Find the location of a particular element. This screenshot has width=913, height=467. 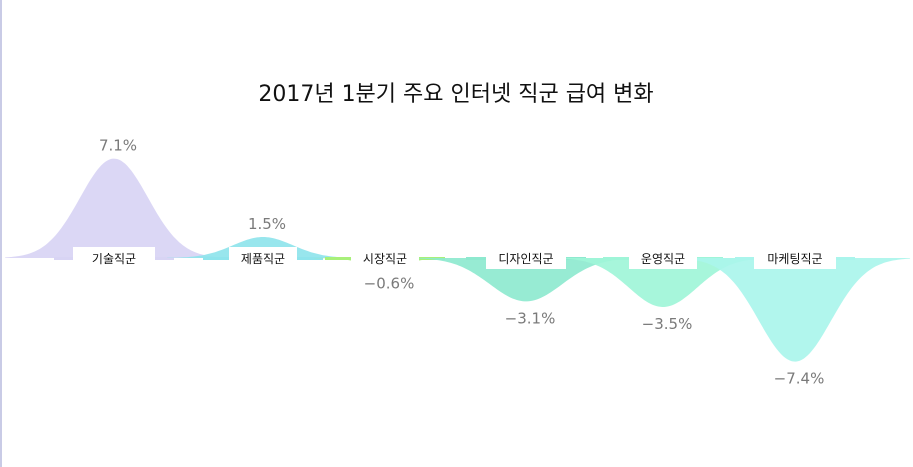

category-label-3: 시장직군 is located at coordinates (385, 259).